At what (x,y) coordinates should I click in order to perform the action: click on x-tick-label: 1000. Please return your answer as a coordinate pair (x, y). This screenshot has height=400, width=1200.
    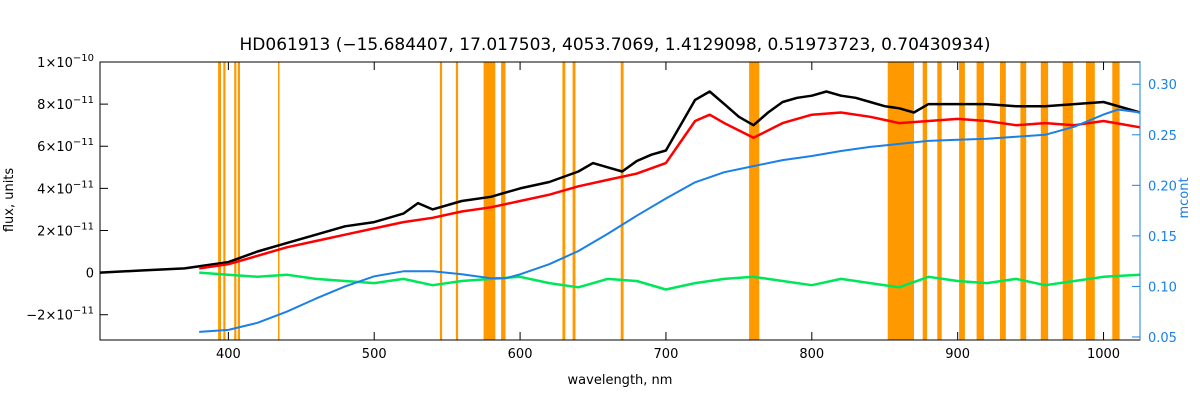
    Looking at the image, I should click on (1103, 354).